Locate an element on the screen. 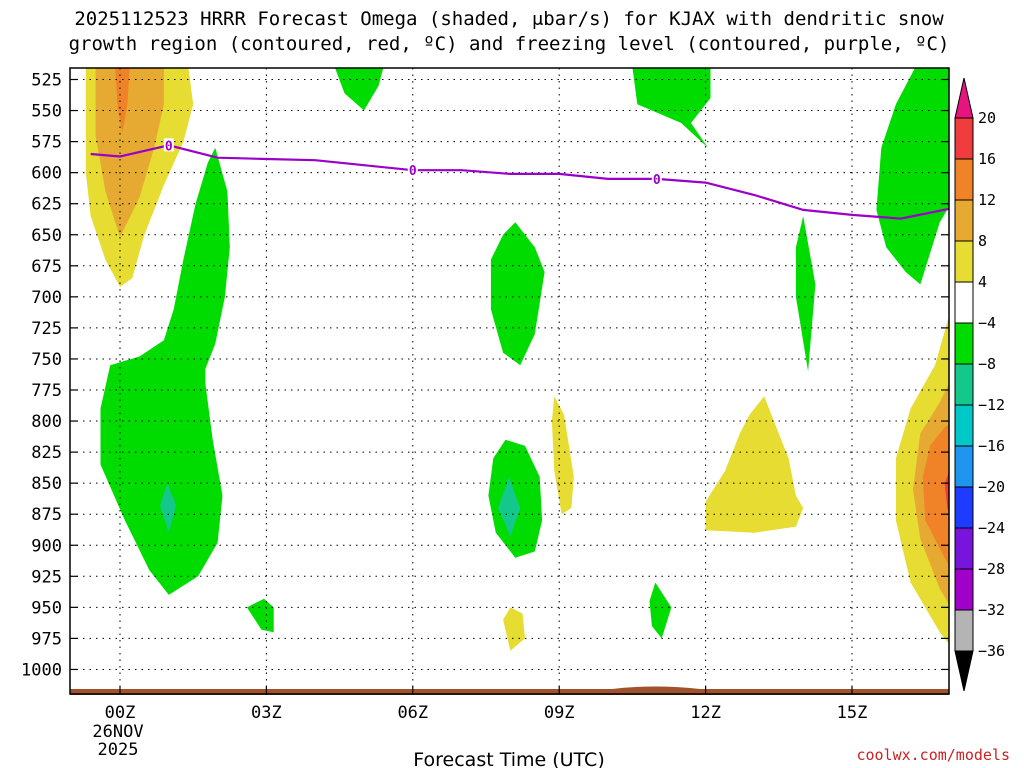 This screenshot has width=1024, height=768. y-tick-label-825: 825 is located at coordinates (46, 453).